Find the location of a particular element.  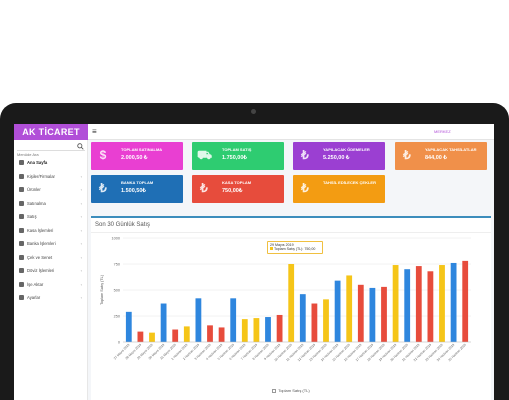

sidebar-item-6: Banka İşlemleri ‹ is located at coordinates (51, 244).